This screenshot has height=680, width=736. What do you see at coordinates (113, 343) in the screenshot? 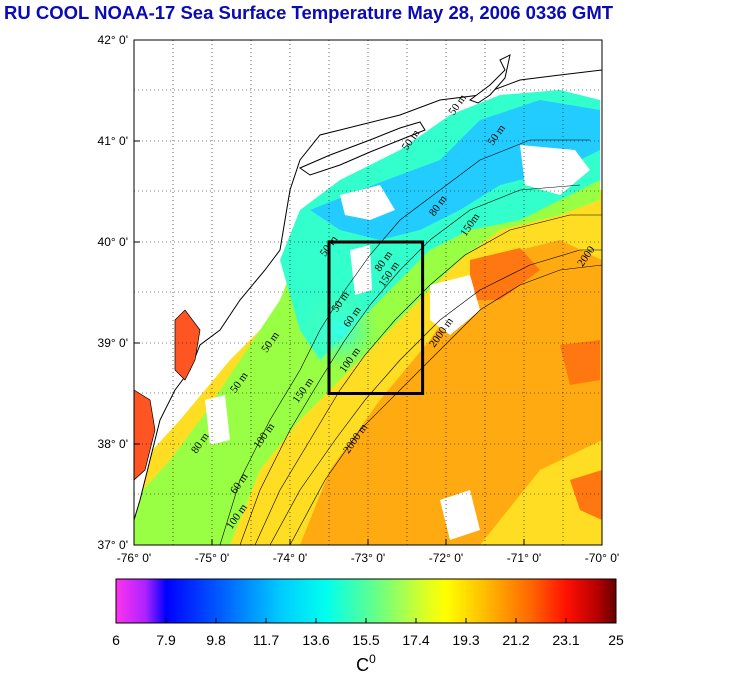
I see `lat-tick-label: 39° 0'` at bounding box center [113, 343].